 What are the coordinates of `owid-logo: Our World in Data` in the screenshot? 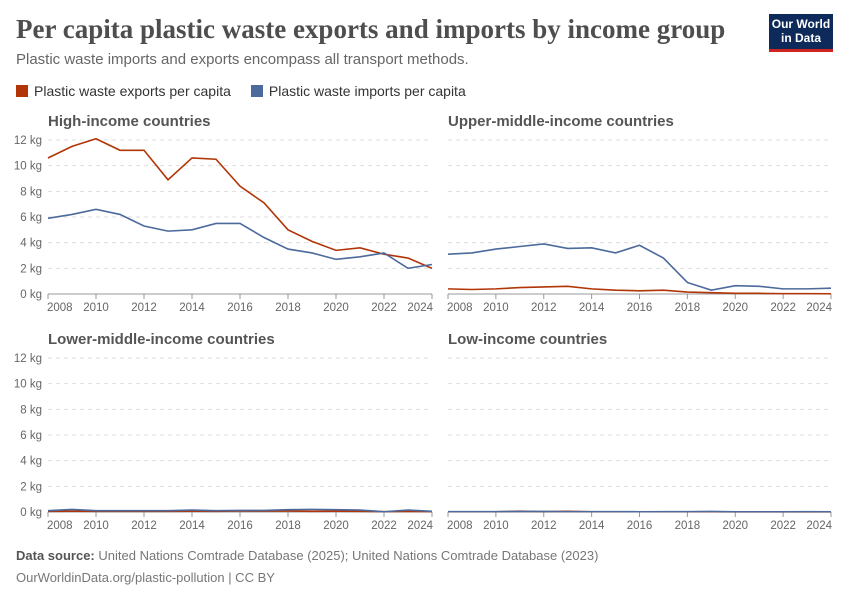 It's located at (801, 33).